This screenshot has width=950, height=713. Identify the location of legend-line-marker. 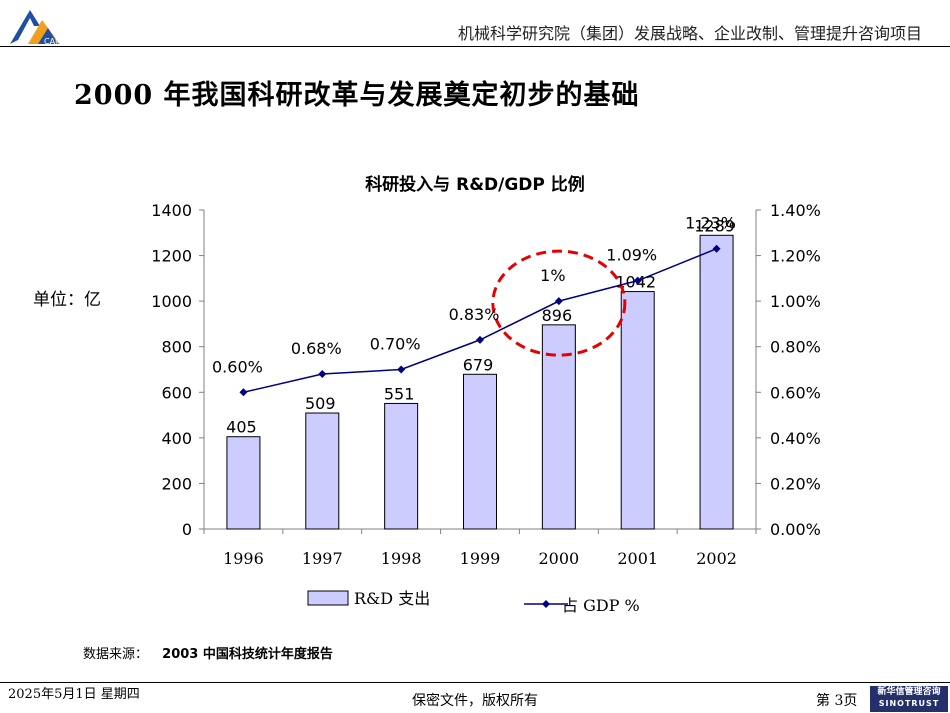
(546, 604).